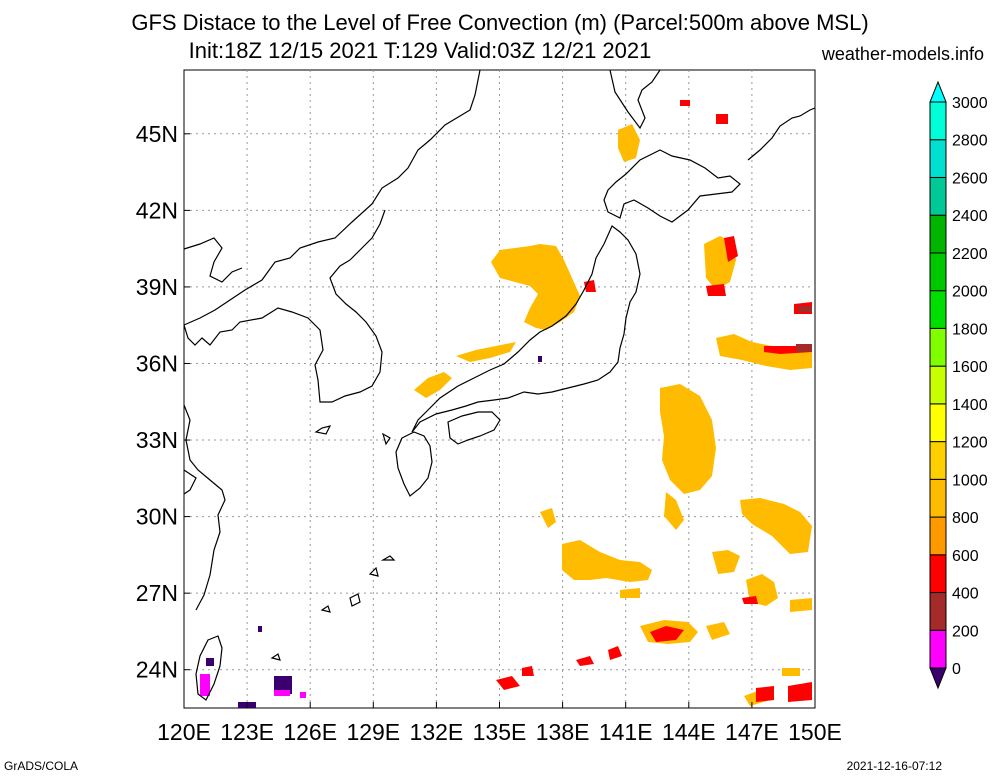 Image resolution: width=1000 pixels, height=779 pixels. What do you see at coordinates (938, 91) in the screenshot?
I see `colorbar-cap-high` at bounding box center [938, 91].